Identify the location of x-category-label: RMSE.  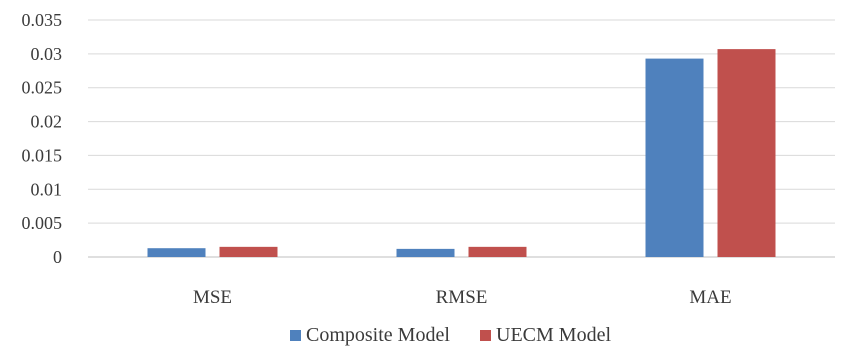
(462, 297).